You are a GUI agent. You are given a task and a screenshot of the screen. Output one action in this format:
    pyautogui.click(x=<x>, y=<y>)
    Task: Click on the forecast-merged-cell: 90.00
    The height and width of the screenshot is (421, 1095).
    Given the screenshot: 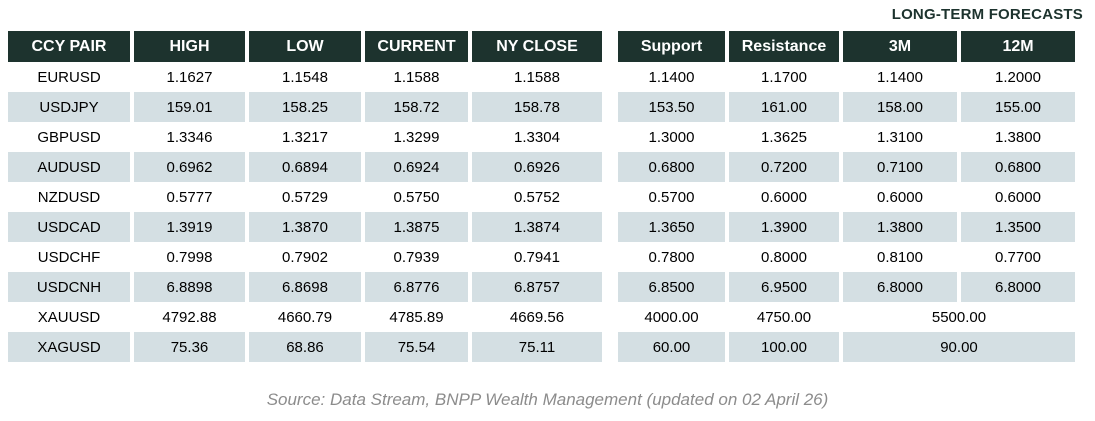 What is the action you would take?
    pyautogui.click(x=959, y=347)
    